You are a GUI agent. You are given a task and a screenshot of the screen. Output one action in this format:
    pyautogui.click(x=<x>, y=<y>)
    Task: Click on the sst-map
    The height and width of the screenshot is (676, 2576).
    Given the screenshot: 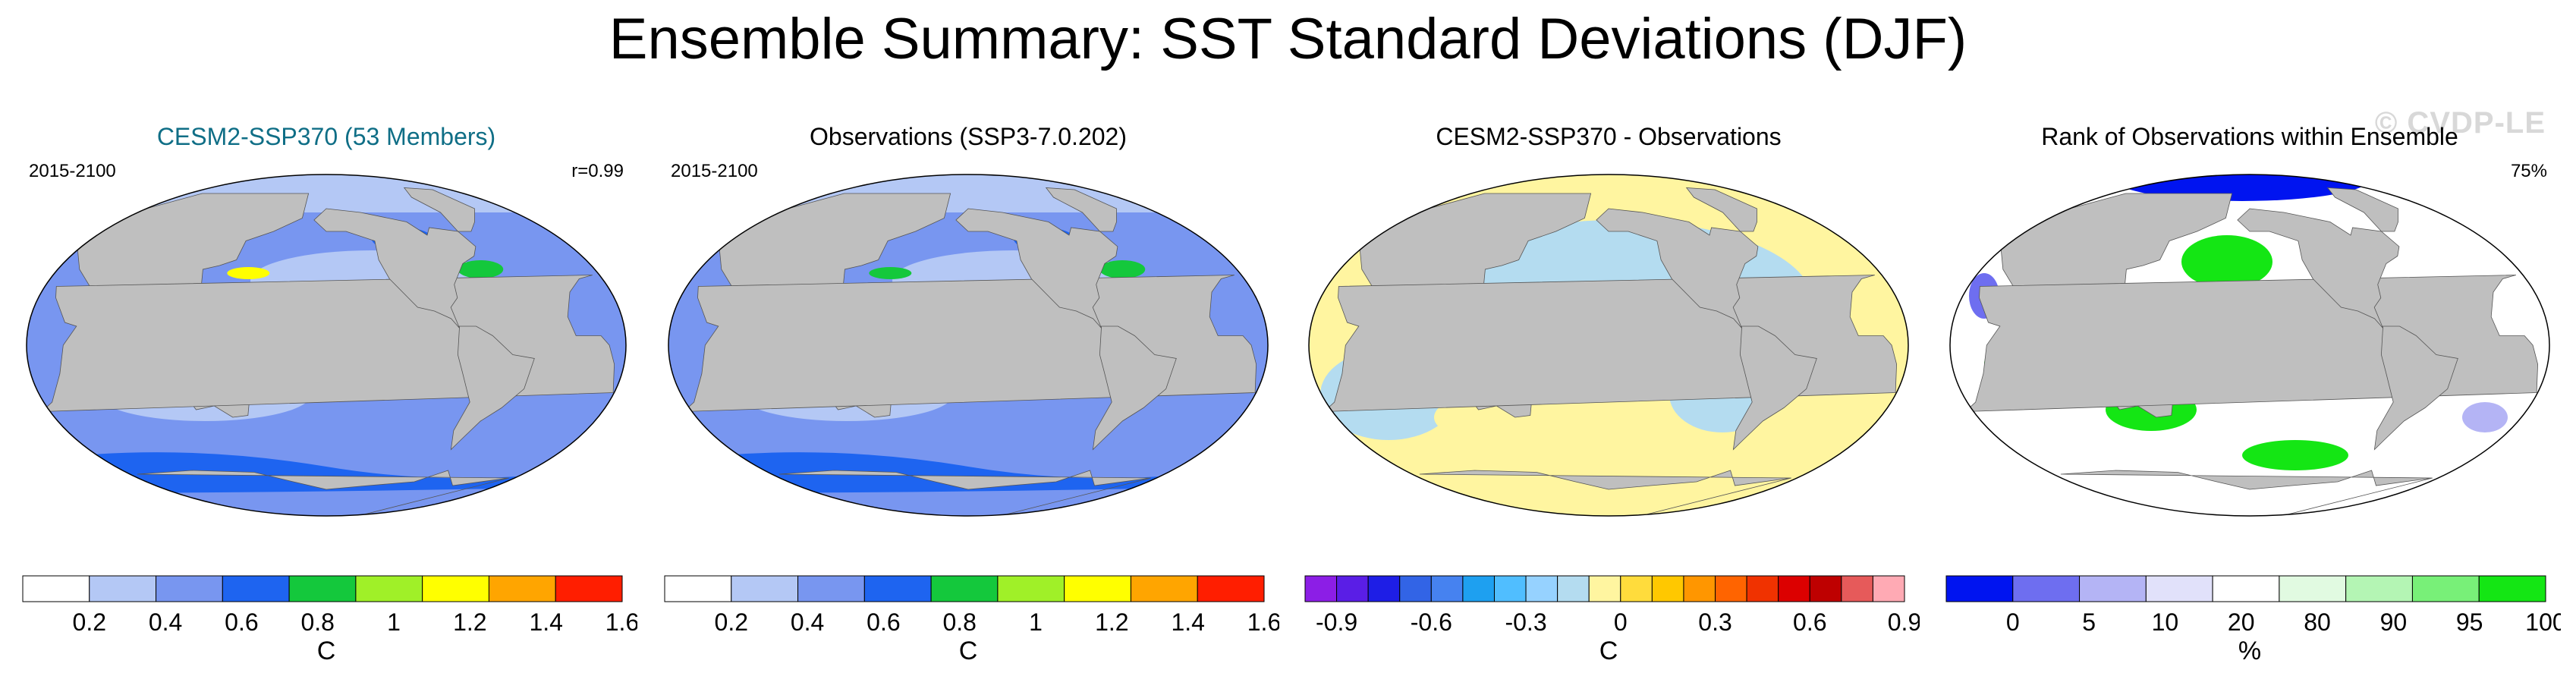 What is the action you would take?
    pyautogui.click(x=326, y=345)
    